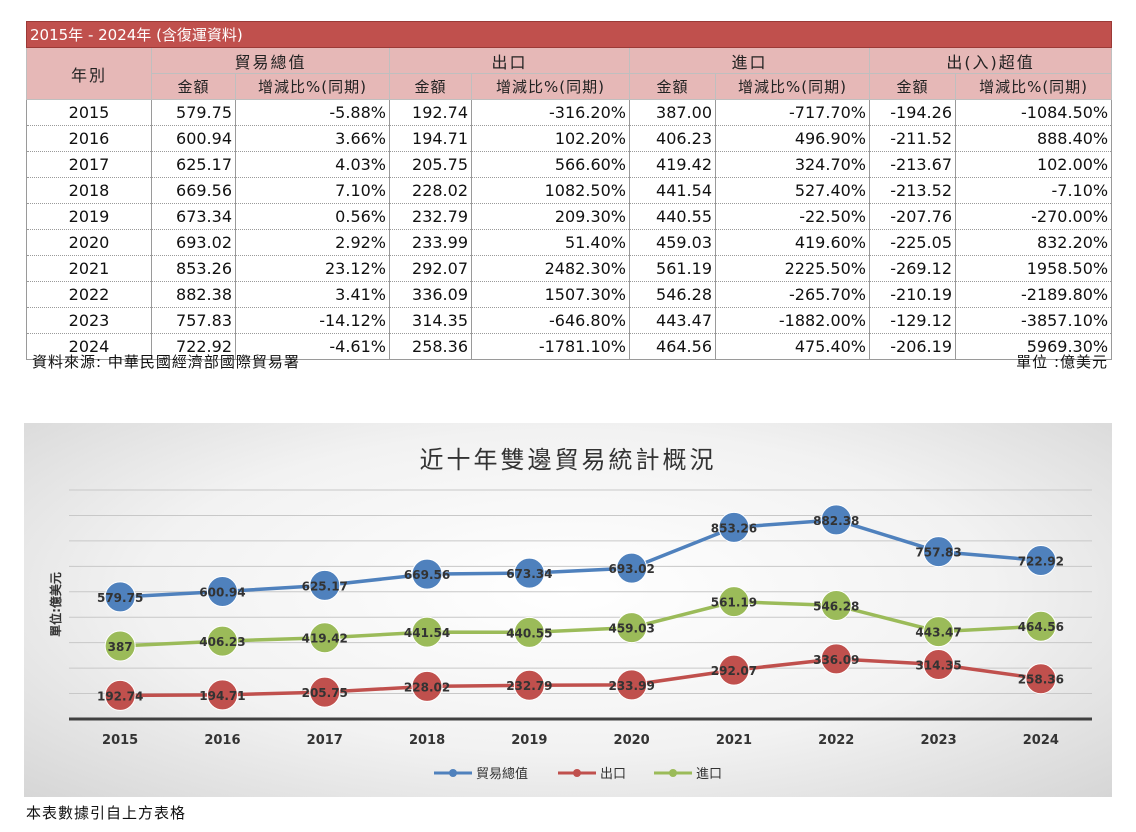 The width and height of the screenshot is (1136, 832). What do you see at coordinates (912, 320) in the screenshot?
I see `amount-cell: -129.12` at bounding box center [912, 320].